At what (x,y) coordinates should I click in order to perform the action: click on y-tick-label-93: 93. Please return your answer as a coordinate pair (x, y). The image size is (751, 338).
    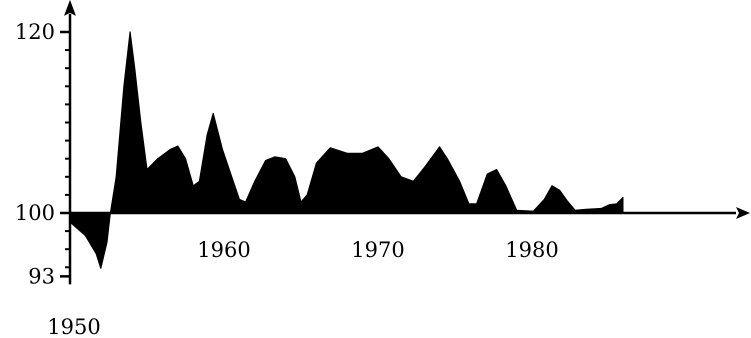
    Looking at the image, I should click on (41, 276).